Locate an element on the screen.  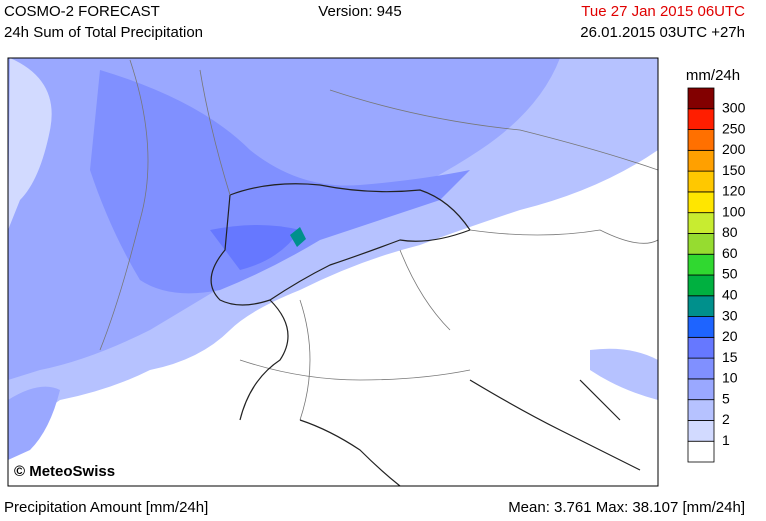
legend-label: 80 is located at coordinates (730, 232).